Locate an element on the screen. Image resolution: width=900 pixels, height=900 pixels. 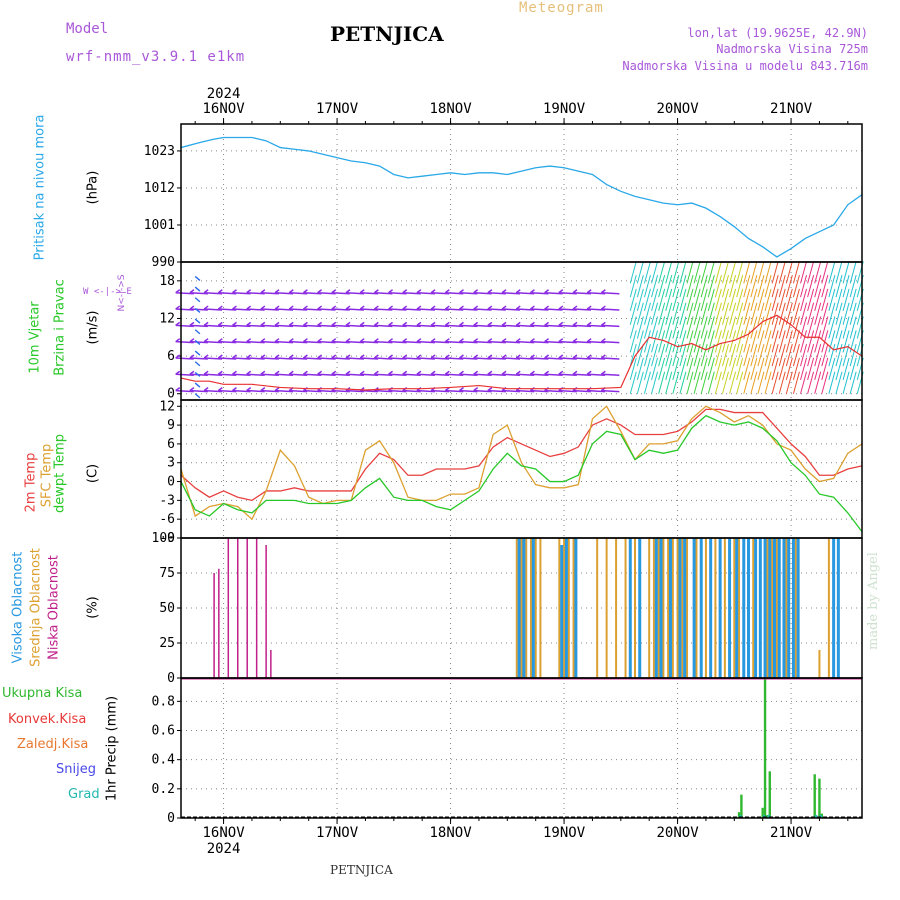
top-day-label: 21NOV is located at coordinates (791, 109).